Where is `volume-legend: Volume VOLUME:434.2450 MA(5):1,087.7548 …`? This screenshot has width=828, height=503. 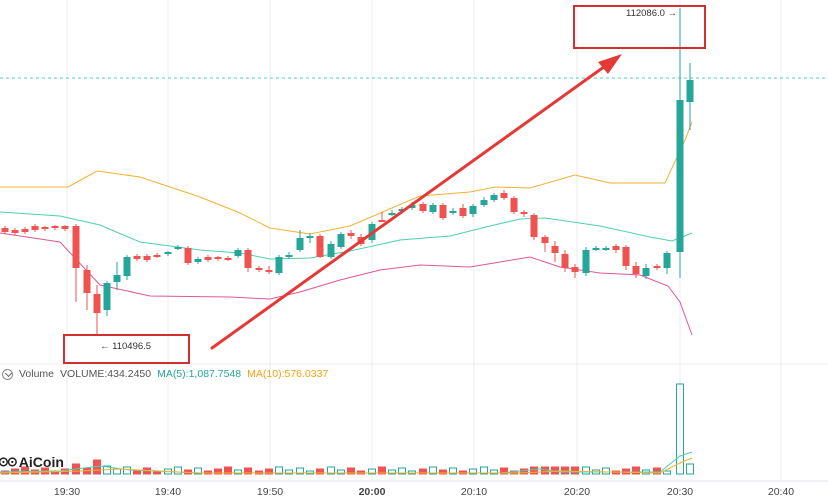 volume-legend: Volume VOLUME:434.2450 MA(5):1,087.7548 … is located at coordinates (165, 374).